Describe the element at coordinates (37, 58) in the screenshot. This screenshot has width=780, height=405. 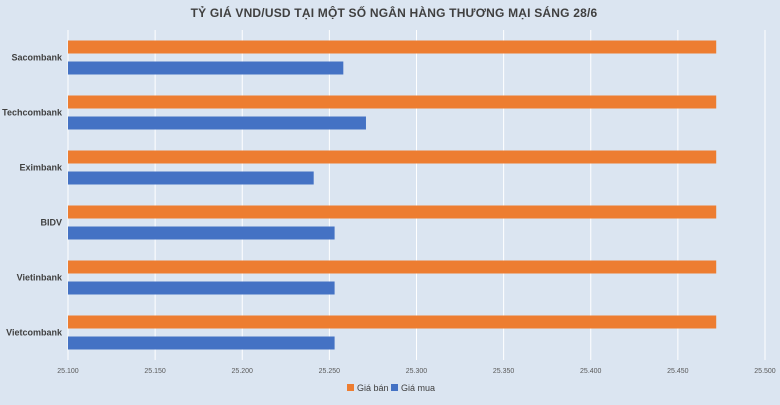
I see `category-label: Sacombank` at that location.